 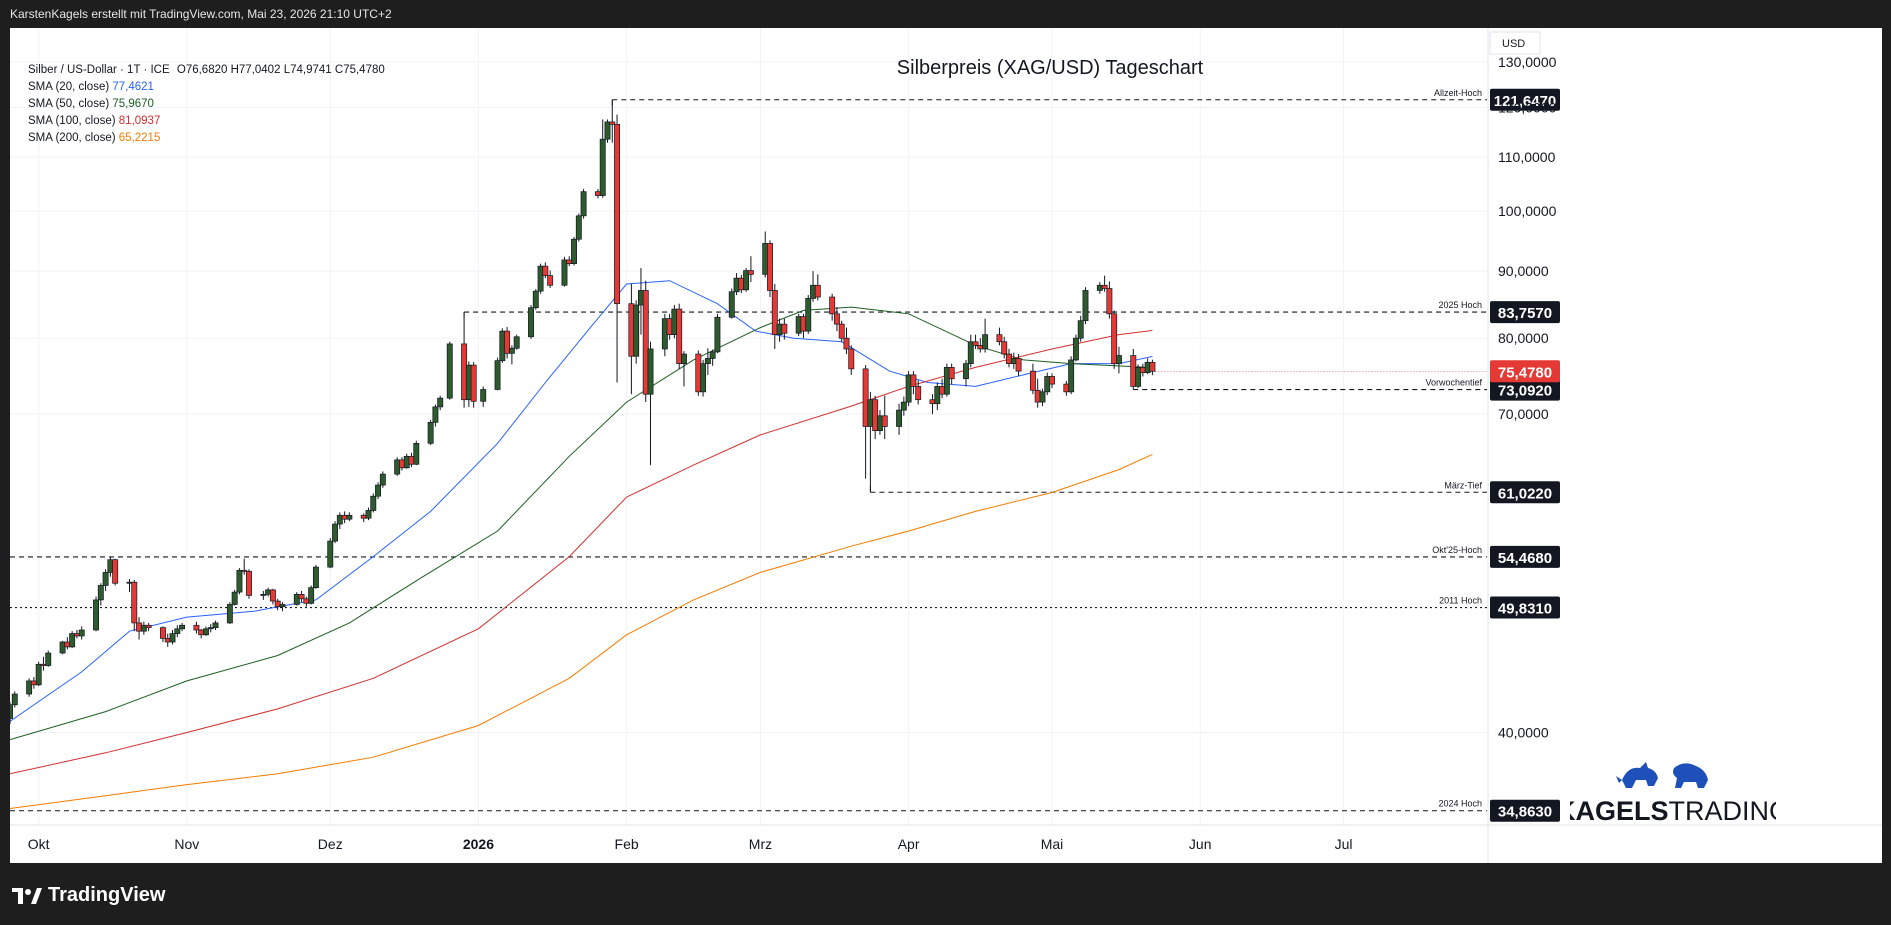 What do you see at coordinates (1673, 791) in the screenshot?
I see `kagels-trading-logo: KAGELSTRADING` at bounding box center [1673, 791].